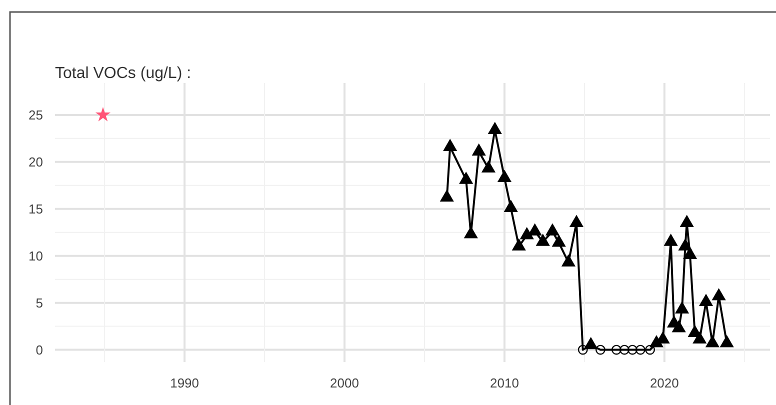  Describe the element at coordinates (344, 383) in the screenshot. I see `x-tick-label: 2000` at that location.